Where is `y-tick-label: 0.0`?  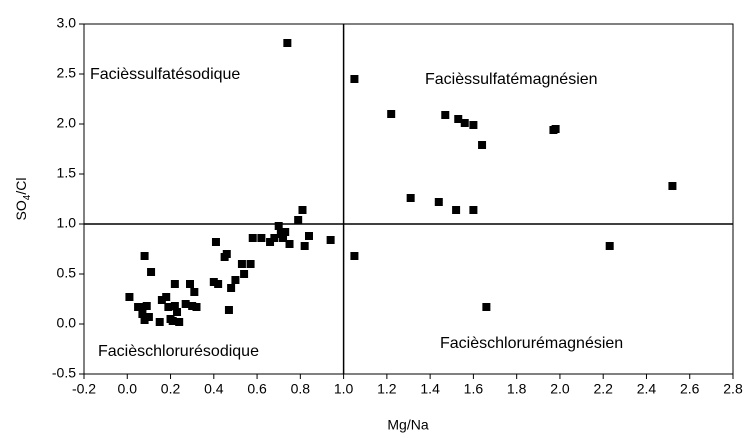 y-tick-label: 0.0 is located at coordinates (67, 323).